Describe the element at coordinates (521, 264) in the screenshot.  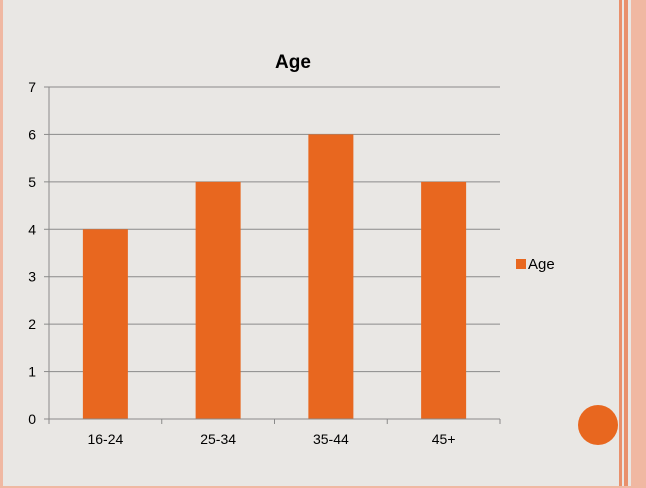
I see `legend-swatch` at that location.